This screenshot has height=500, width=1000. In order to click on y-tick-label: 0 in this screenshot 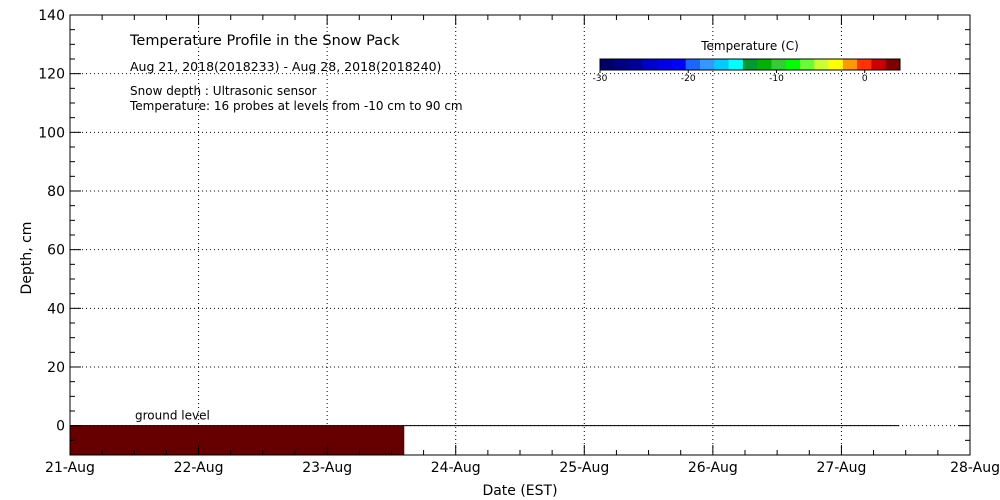, I will do `click(60, 427)`.